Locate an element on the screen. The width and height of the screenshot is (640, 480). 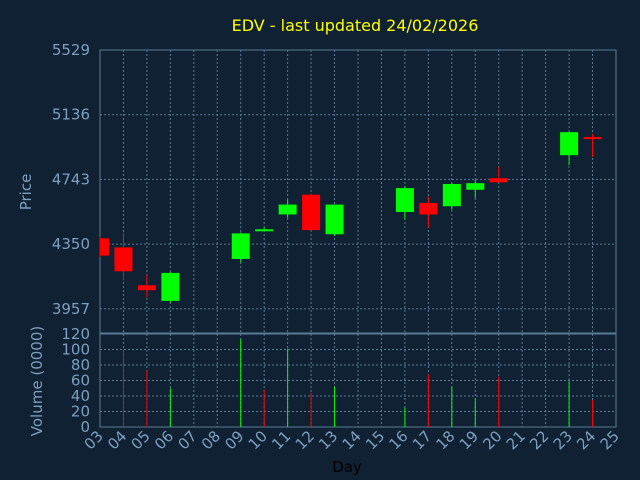
day-tick-label: 24 is located at coordinates (586, 440).